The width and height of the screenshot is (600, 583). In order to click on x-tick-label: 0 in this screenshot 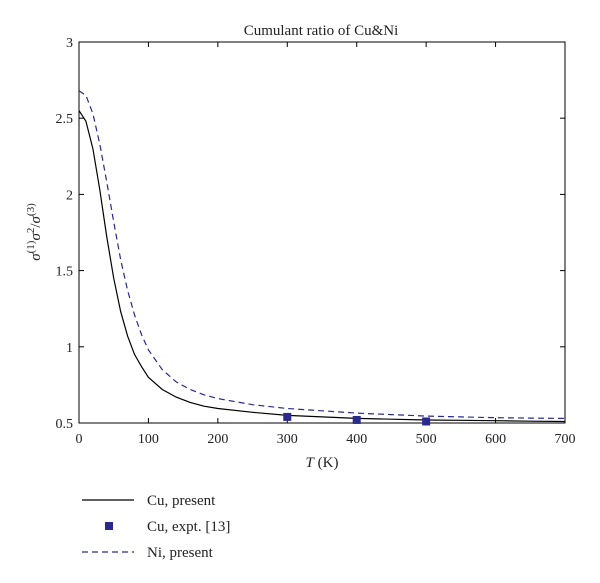, I will do `click(79, 439)`.